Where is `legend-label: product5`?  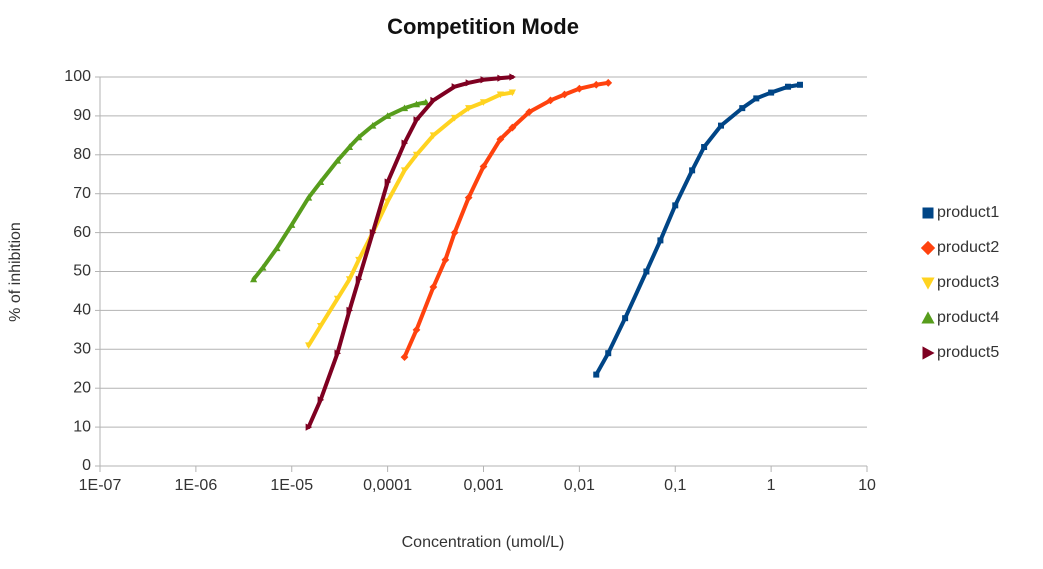 legend-label: product5 is located at coordinates (968, 352).